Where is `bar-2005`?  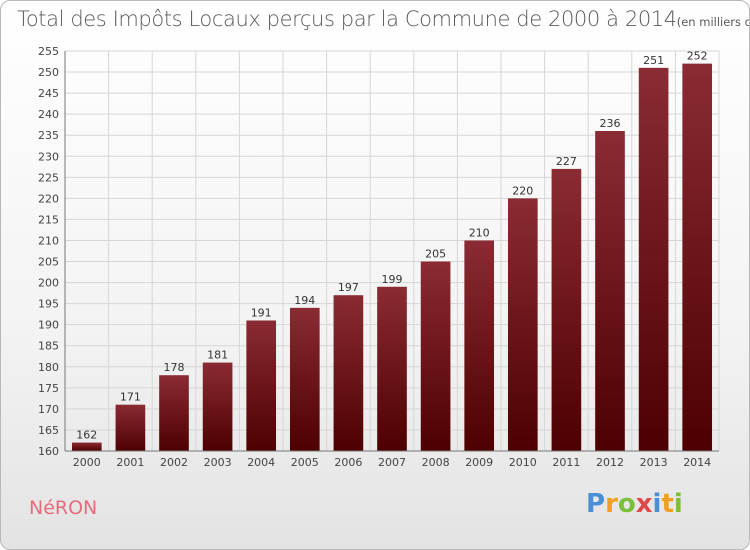 bar-2005 is located at coordinates (304, 379).